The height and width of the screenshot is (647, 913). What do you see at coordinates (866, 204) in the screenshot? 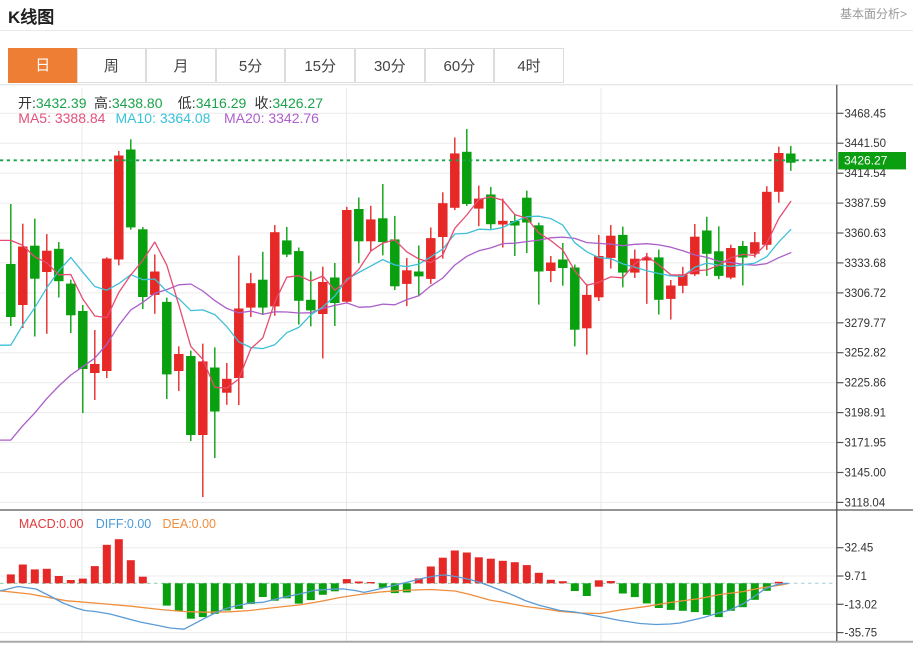
I see `svg-text: 3387.59` at bounding box center [866, 204].